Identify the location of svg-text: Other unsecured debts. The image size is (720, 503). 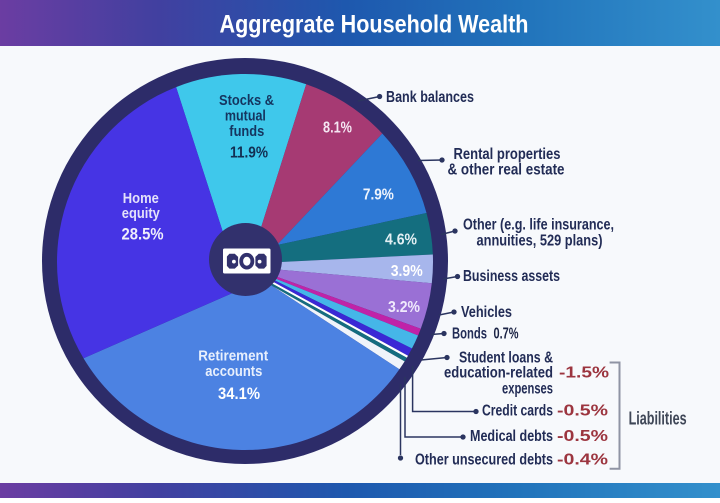
(484, 460).